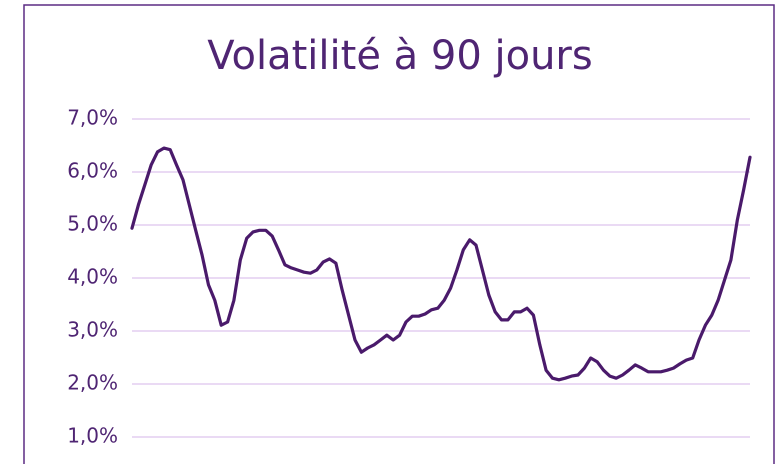 The height and width of the screenshot is (464, 779). What do you see at coordinates (92, 171) in the screenshot?
I see `y-tick-label: 6,0%` at bounding box center [92, 171].